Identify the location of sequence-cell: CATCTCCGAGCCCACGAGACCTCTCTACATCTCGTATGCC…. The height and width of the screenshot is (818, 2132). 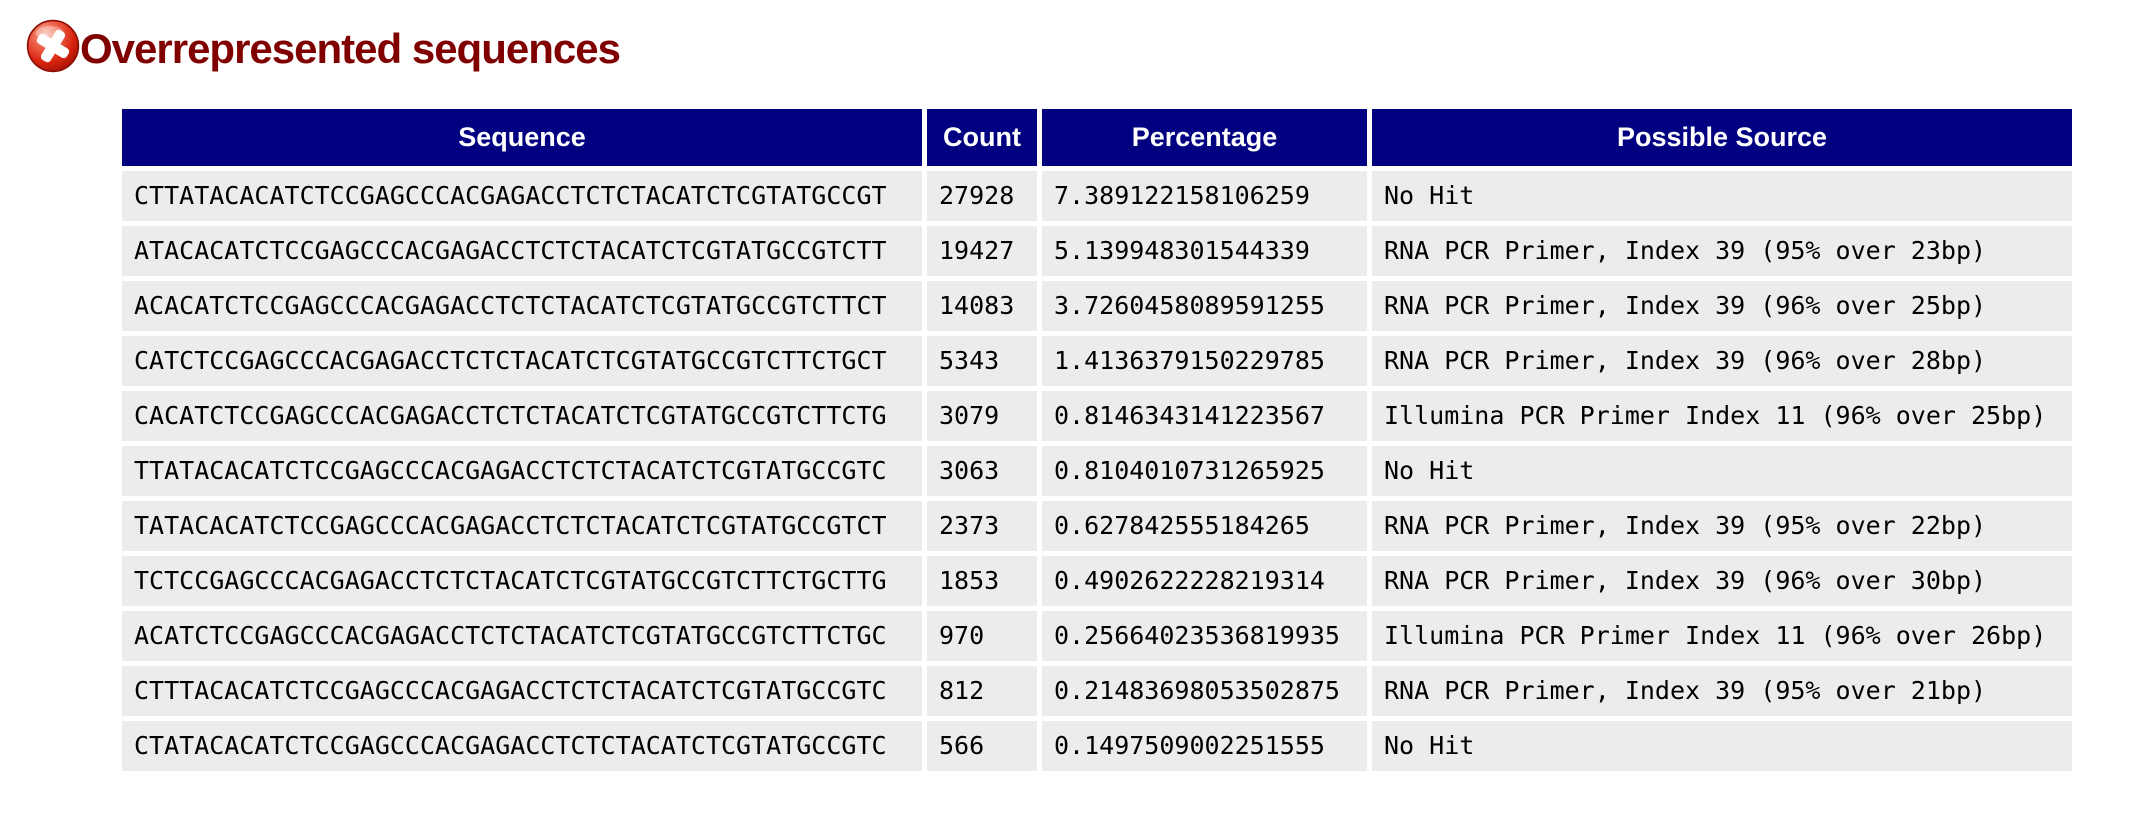
(522, 361).